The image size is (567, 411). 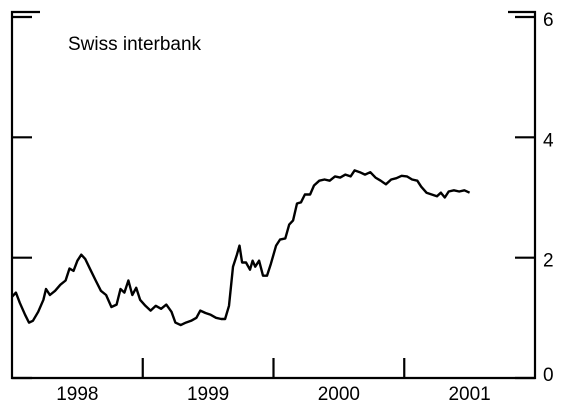 I want to click on y-tick-label: 6, so click(x=548, y=20).